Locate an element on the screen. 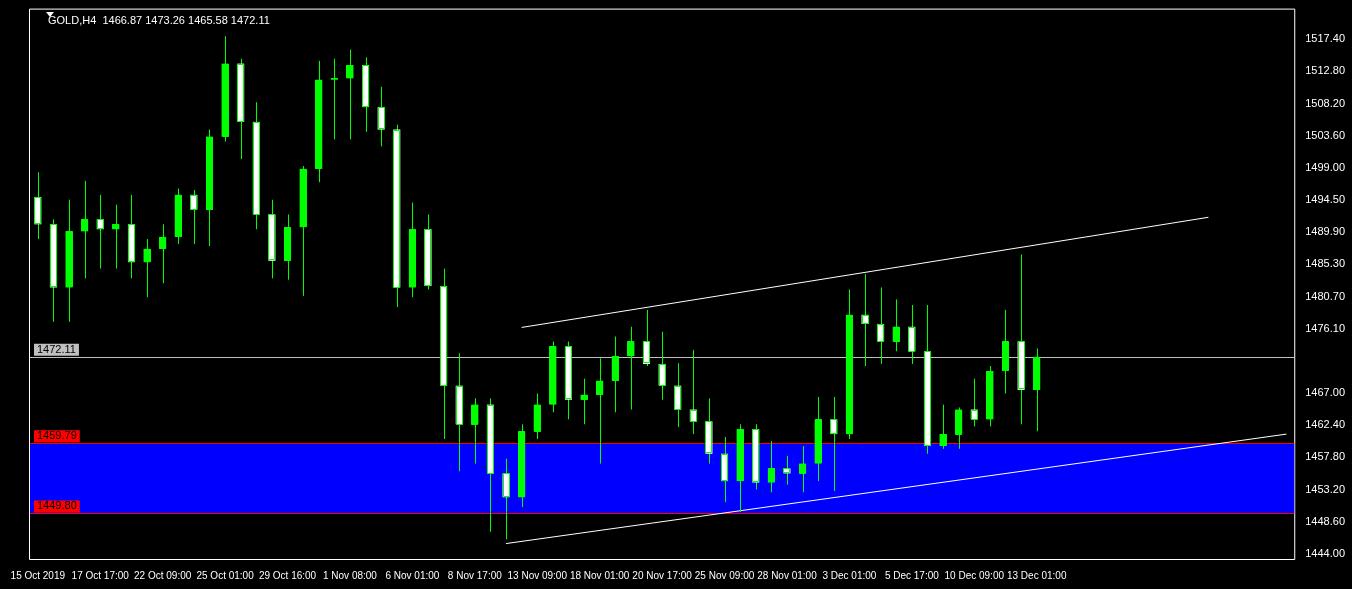 Image resolution: width=1352 pixels, height=589 pixels. x-tick-label: 6 Nov 01:00 is located at coordinates (412, 575).